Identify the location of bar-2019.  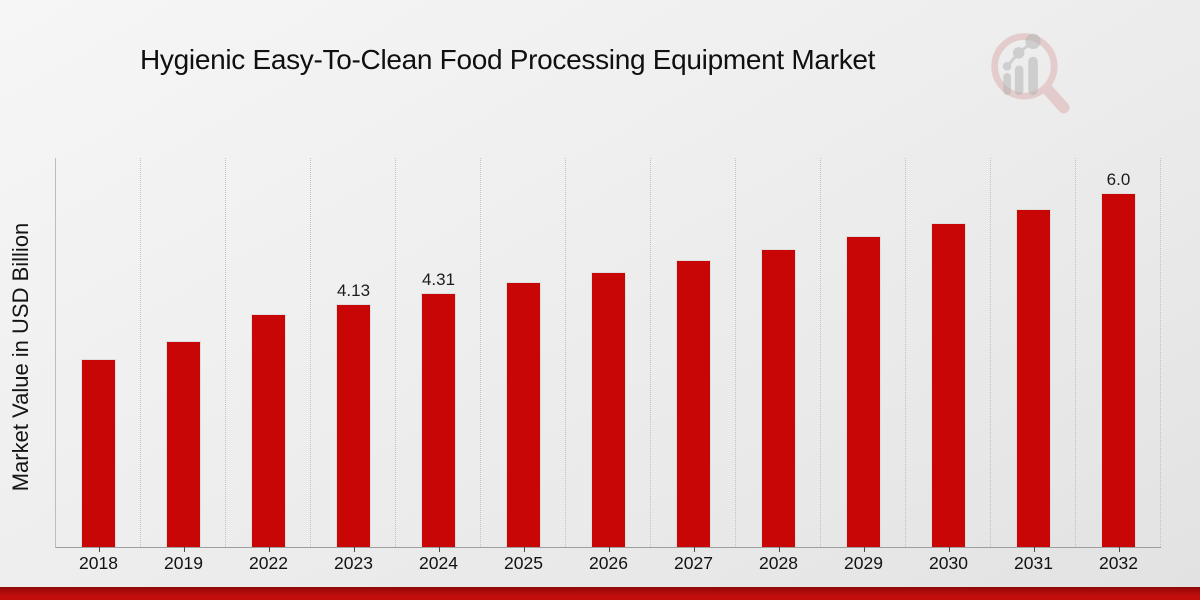
(183, 443).